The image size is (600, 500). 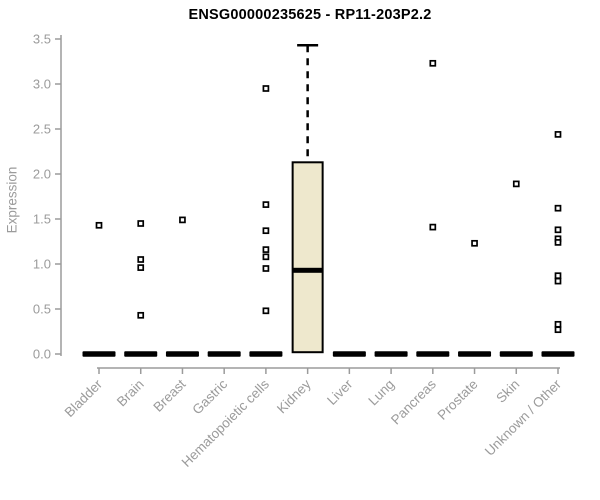 What do you see at coordinates (130, 393) in the screenshot?
I see `x-tick-label: Brain` at bounding box center [130, 393].